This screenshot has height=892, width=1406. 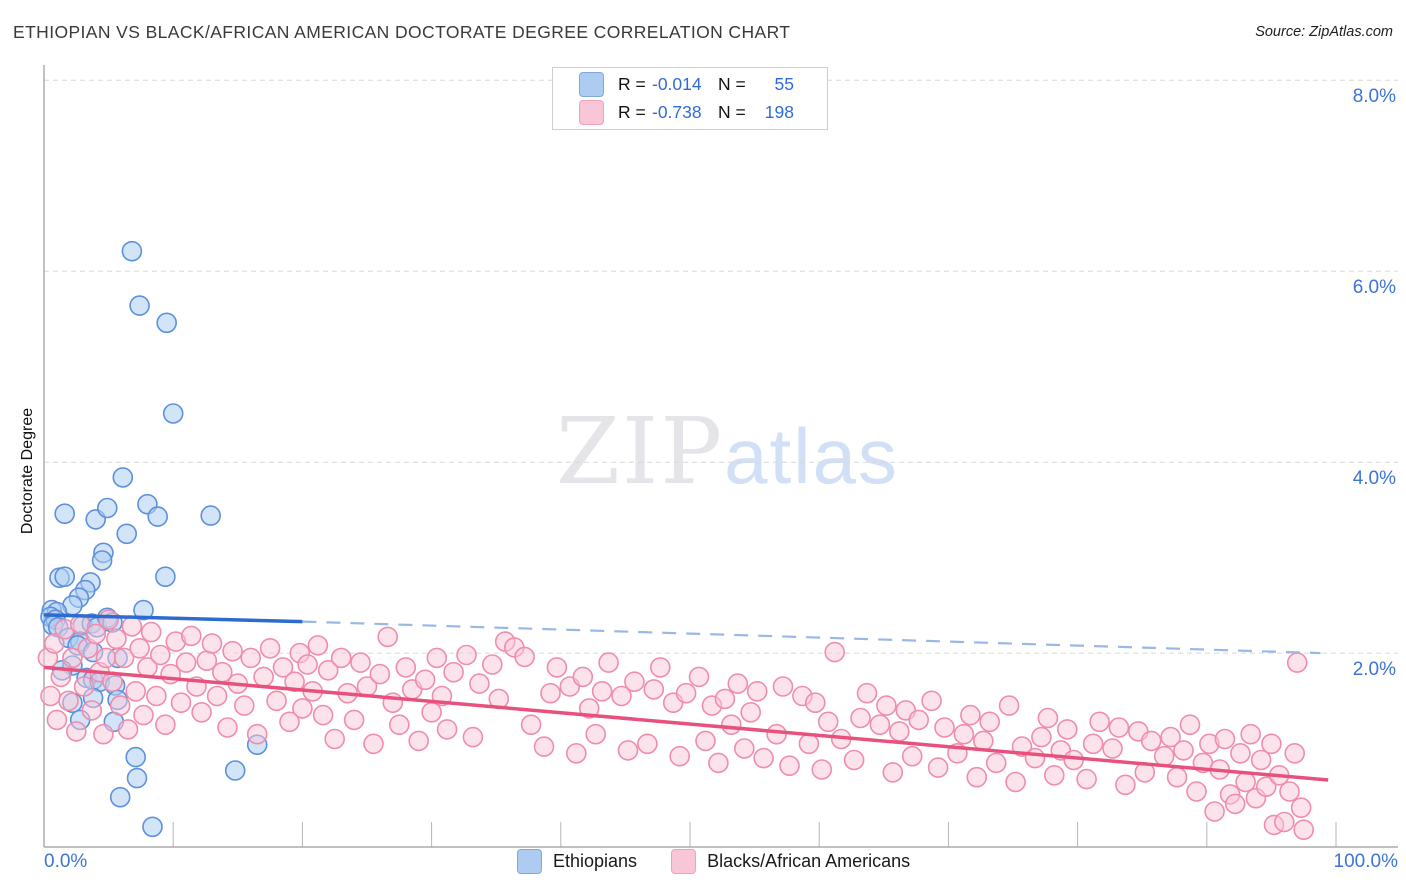 I want to click on n-value: 198, so click(x=779, y=112).